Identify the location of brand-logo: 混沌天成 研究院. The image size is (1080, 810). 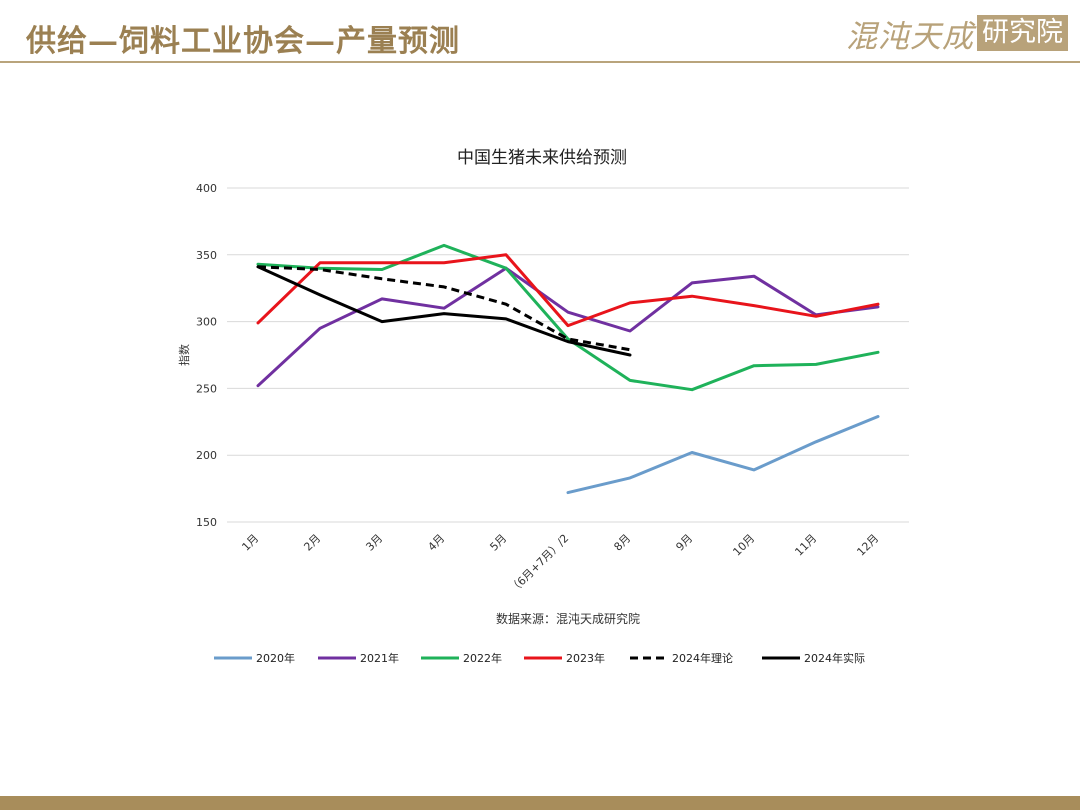
(957, 34).